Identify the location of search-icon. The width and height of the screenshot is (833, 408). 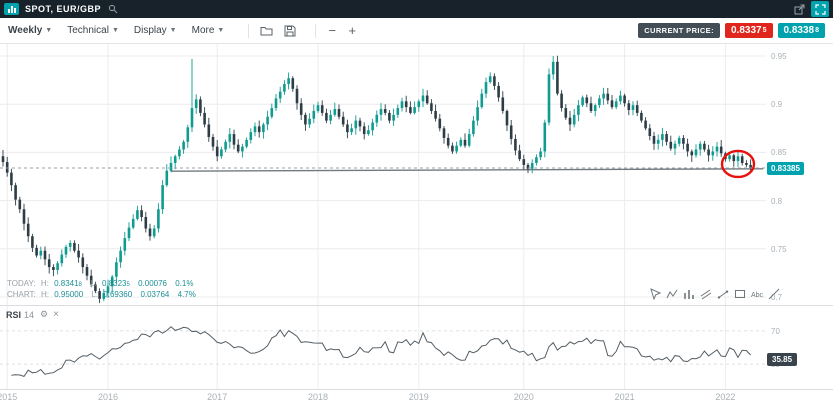
(113, 9).